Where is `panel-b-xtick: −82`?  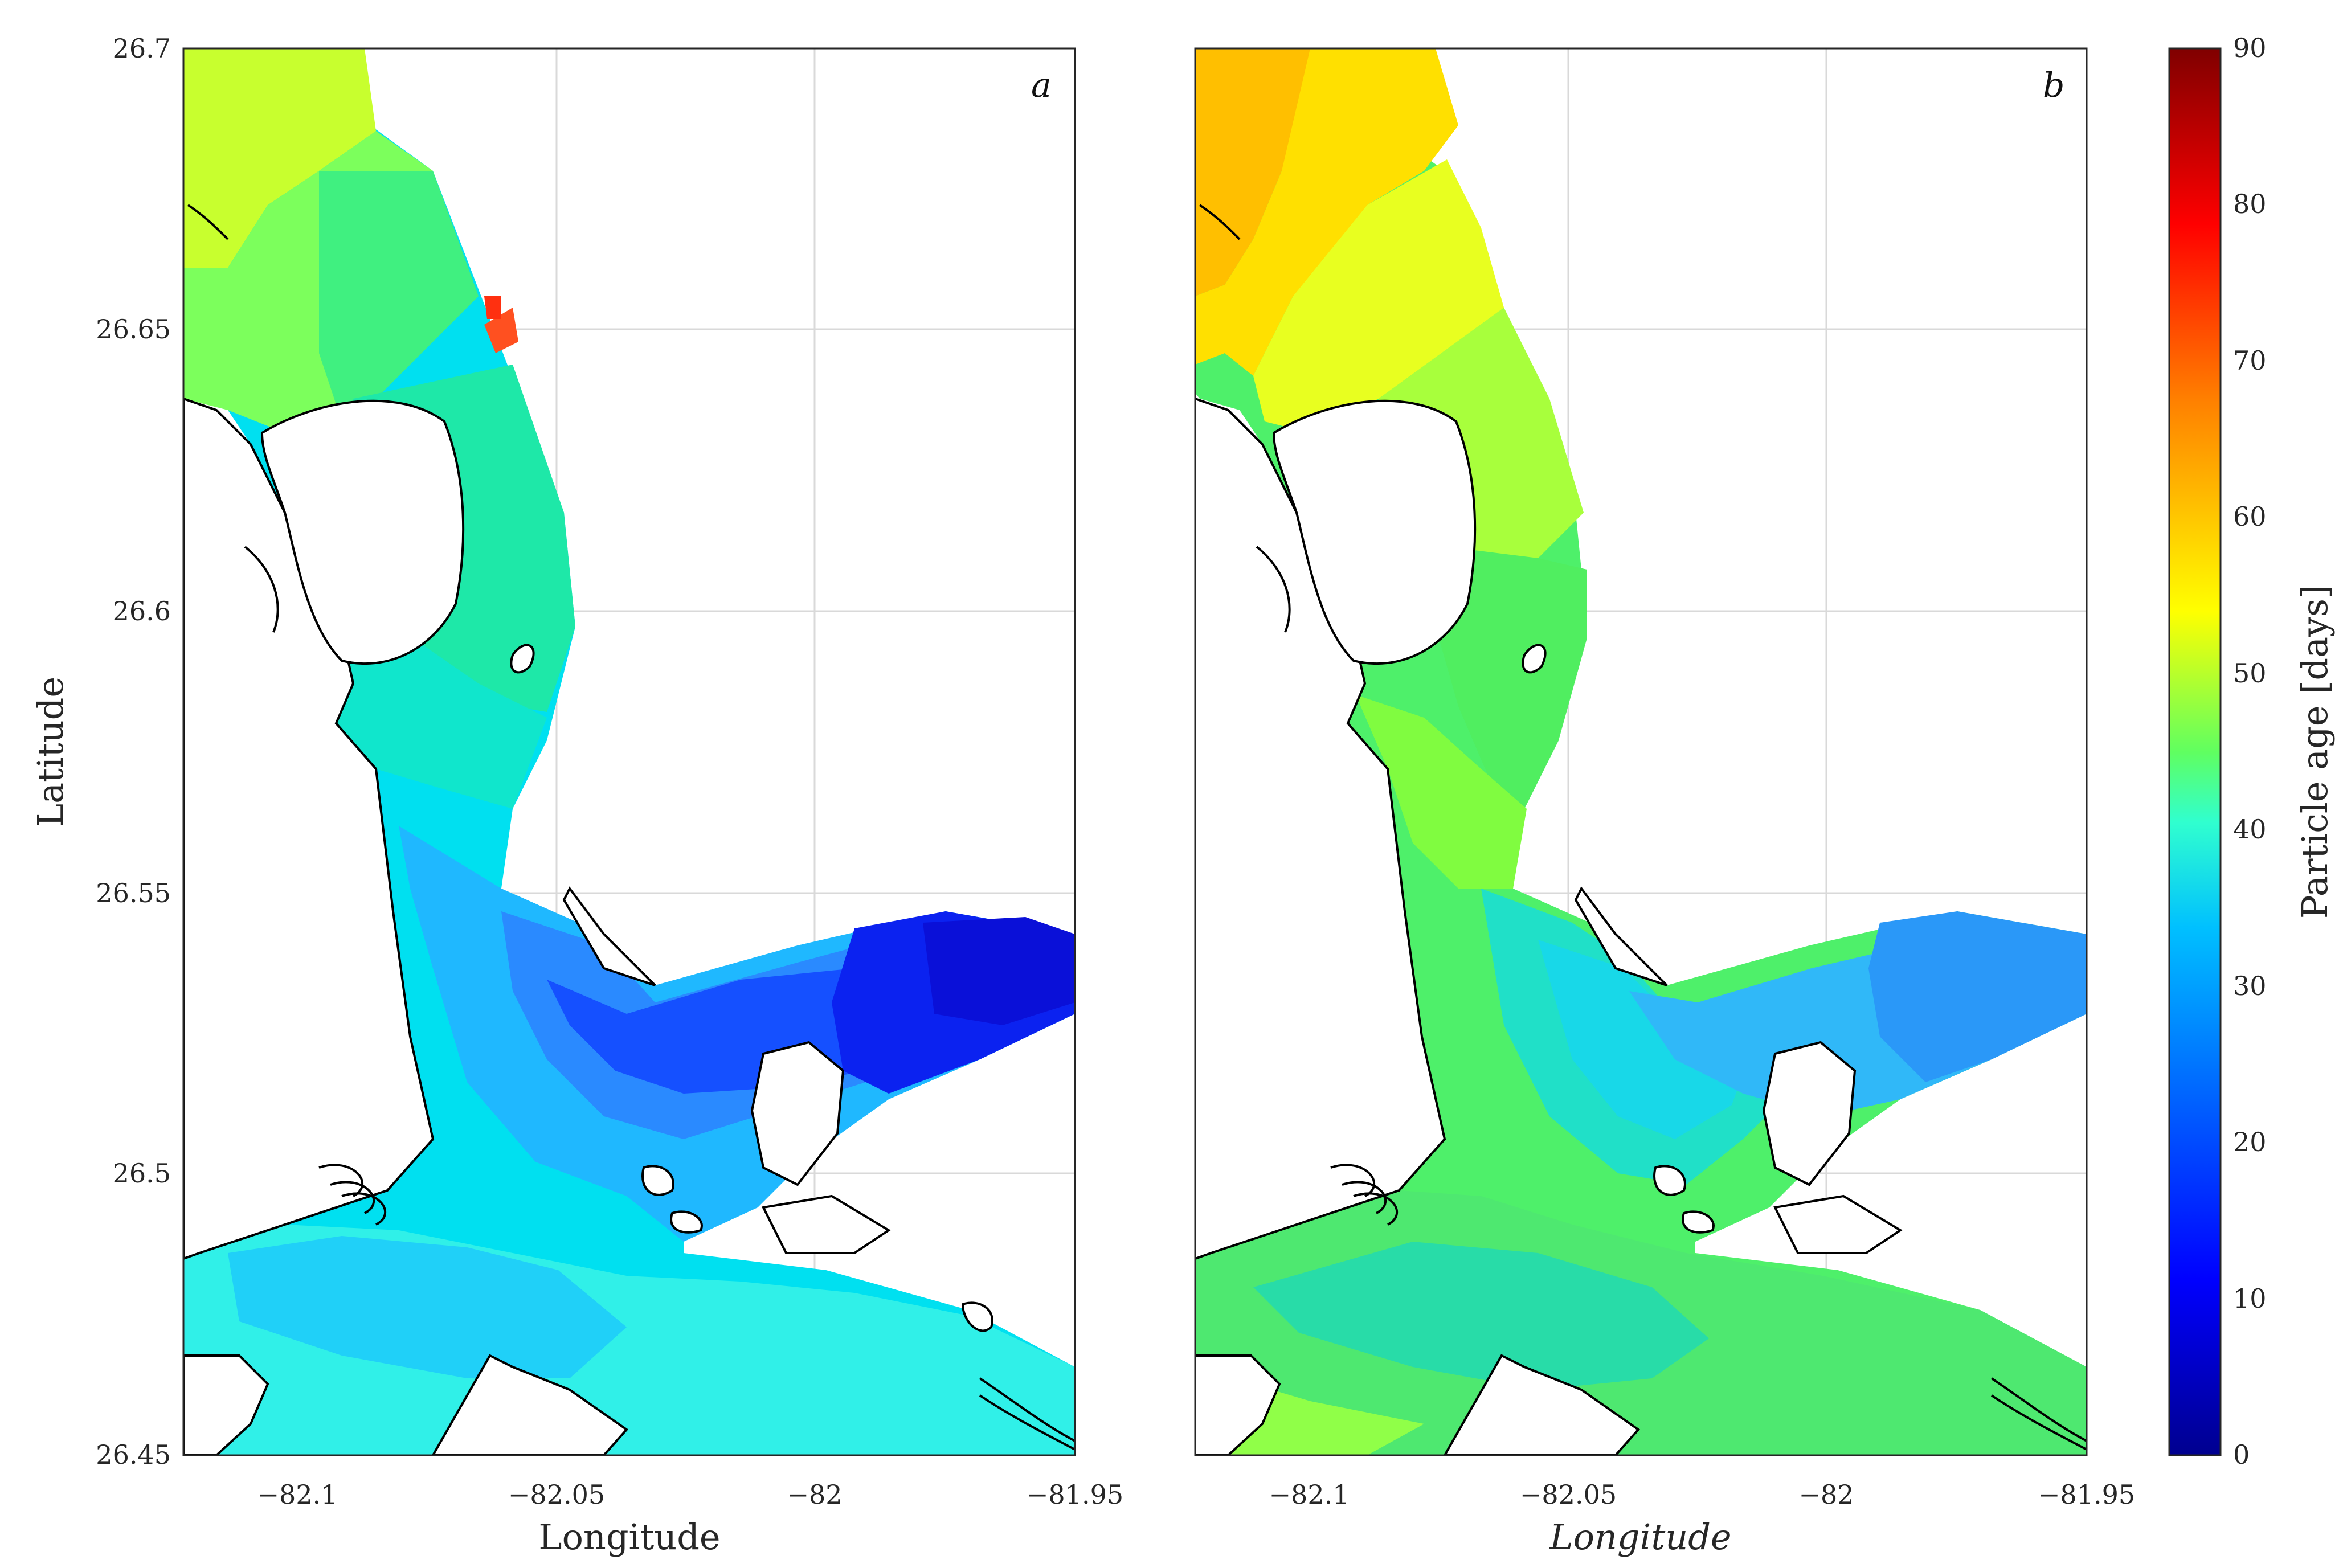 panel-b-xtick: −82 is located at coordinates (1826, 1494).